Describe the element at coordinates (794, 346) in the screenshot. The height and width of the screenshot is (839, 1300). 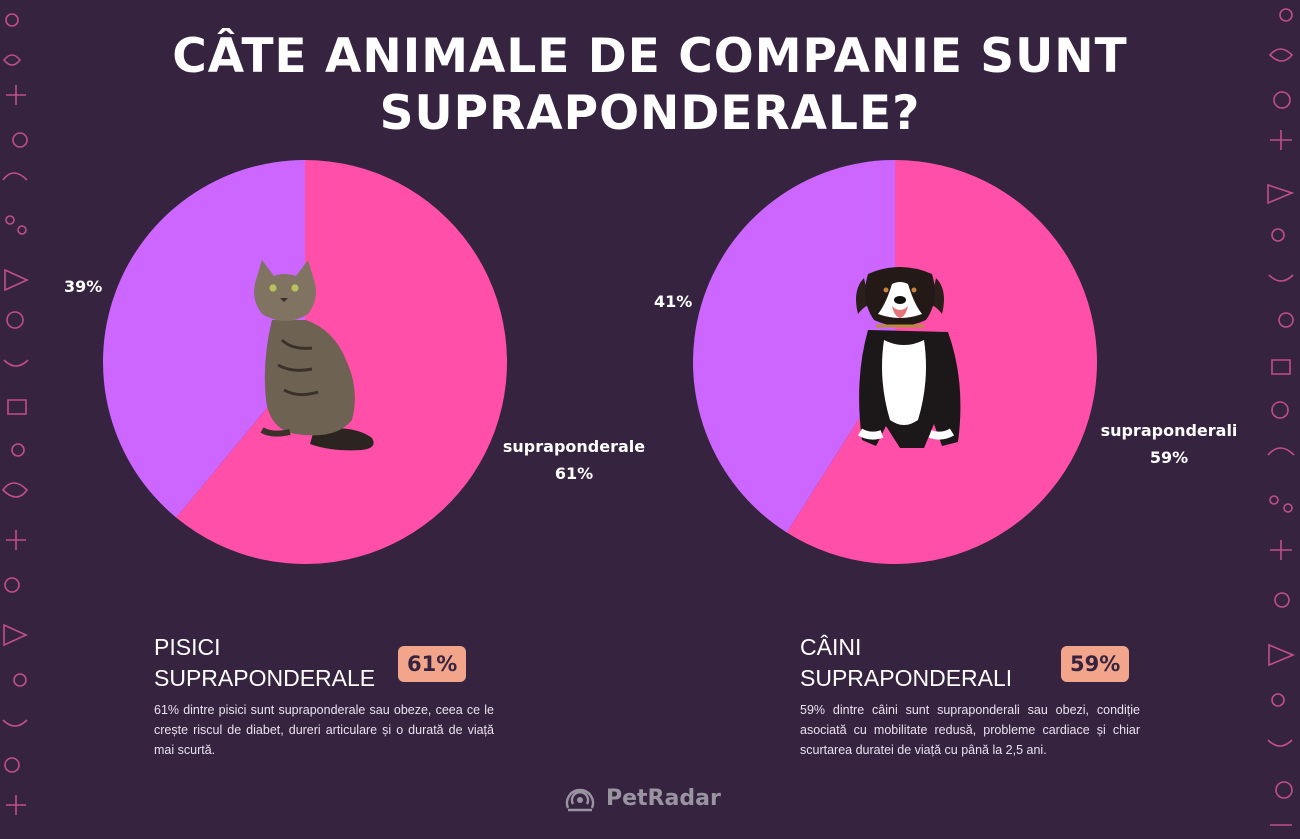
I see `dogs-other-slice` at that location.